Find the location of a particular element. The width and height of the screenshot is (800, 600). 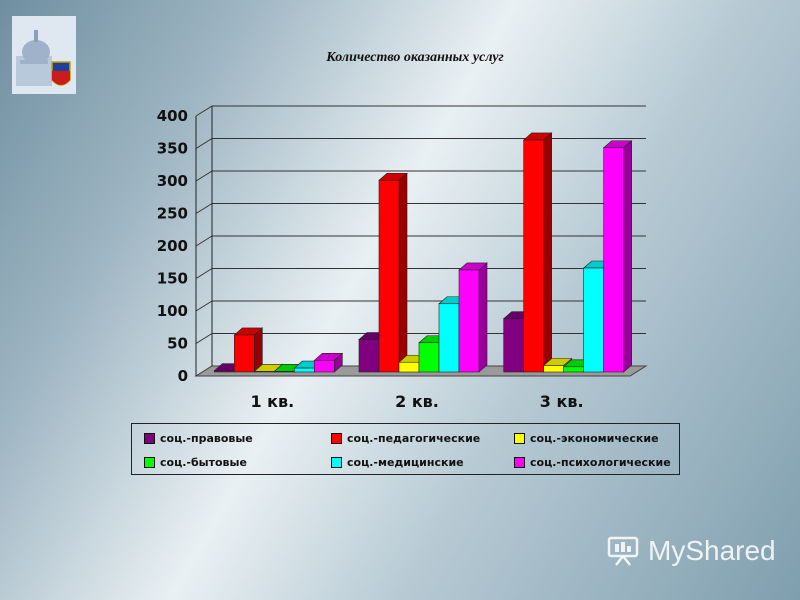

legend-item: соц.-медицинские is located at coordinates (422, 462).